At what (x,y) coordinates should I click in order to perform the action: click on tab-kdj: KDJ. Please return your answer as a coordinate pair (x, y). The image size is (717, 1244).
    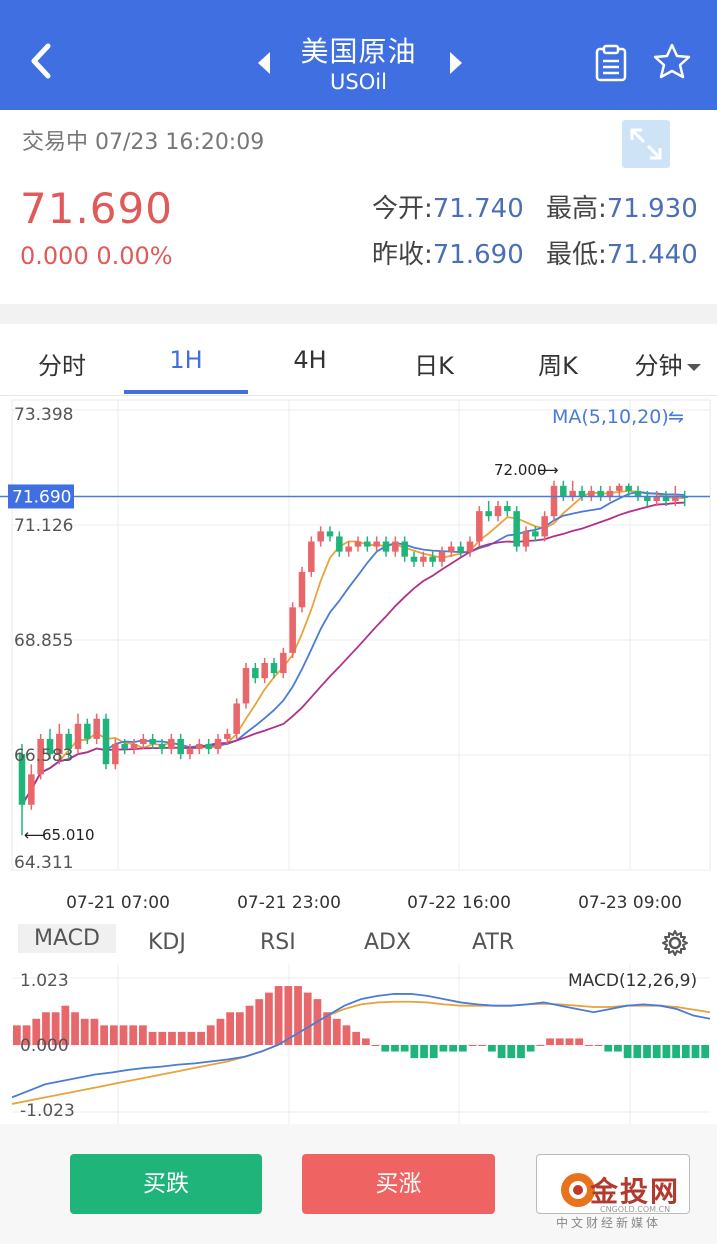
    Looking at the image, I should click on (167, 942).